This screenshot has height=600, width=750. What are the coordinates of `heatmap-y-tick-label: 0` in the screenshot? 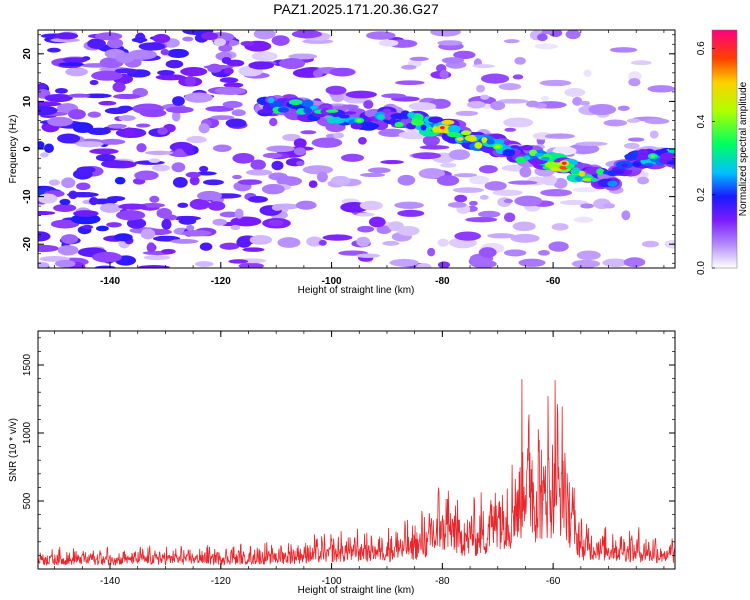 It's located at (27, 149).